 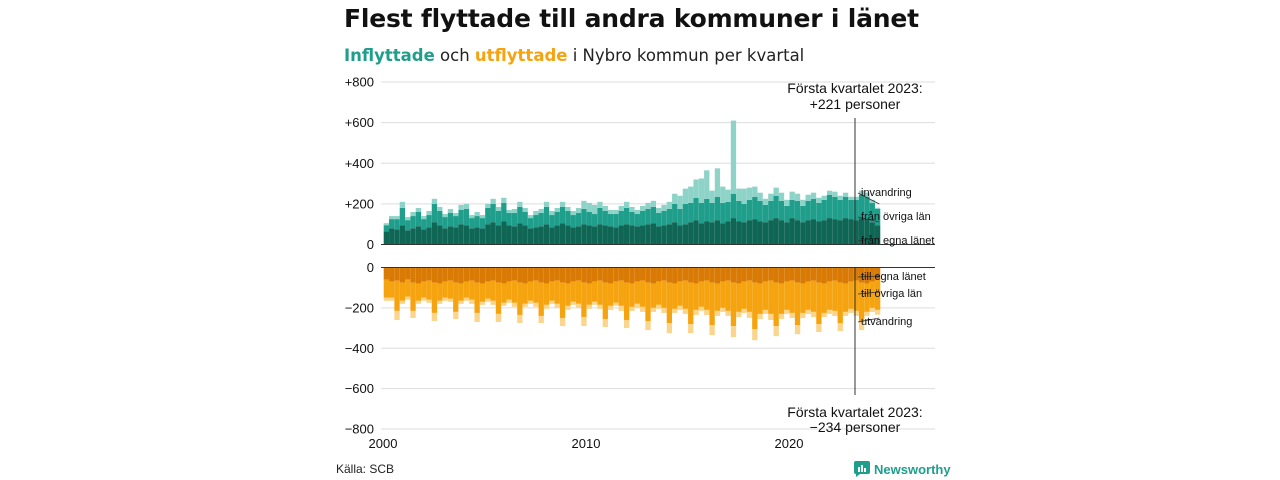 What do you see at coordinates (359, 82) in the screenshot?
I see `y-tick-label-top: +800` at bounding box center [359, 82].